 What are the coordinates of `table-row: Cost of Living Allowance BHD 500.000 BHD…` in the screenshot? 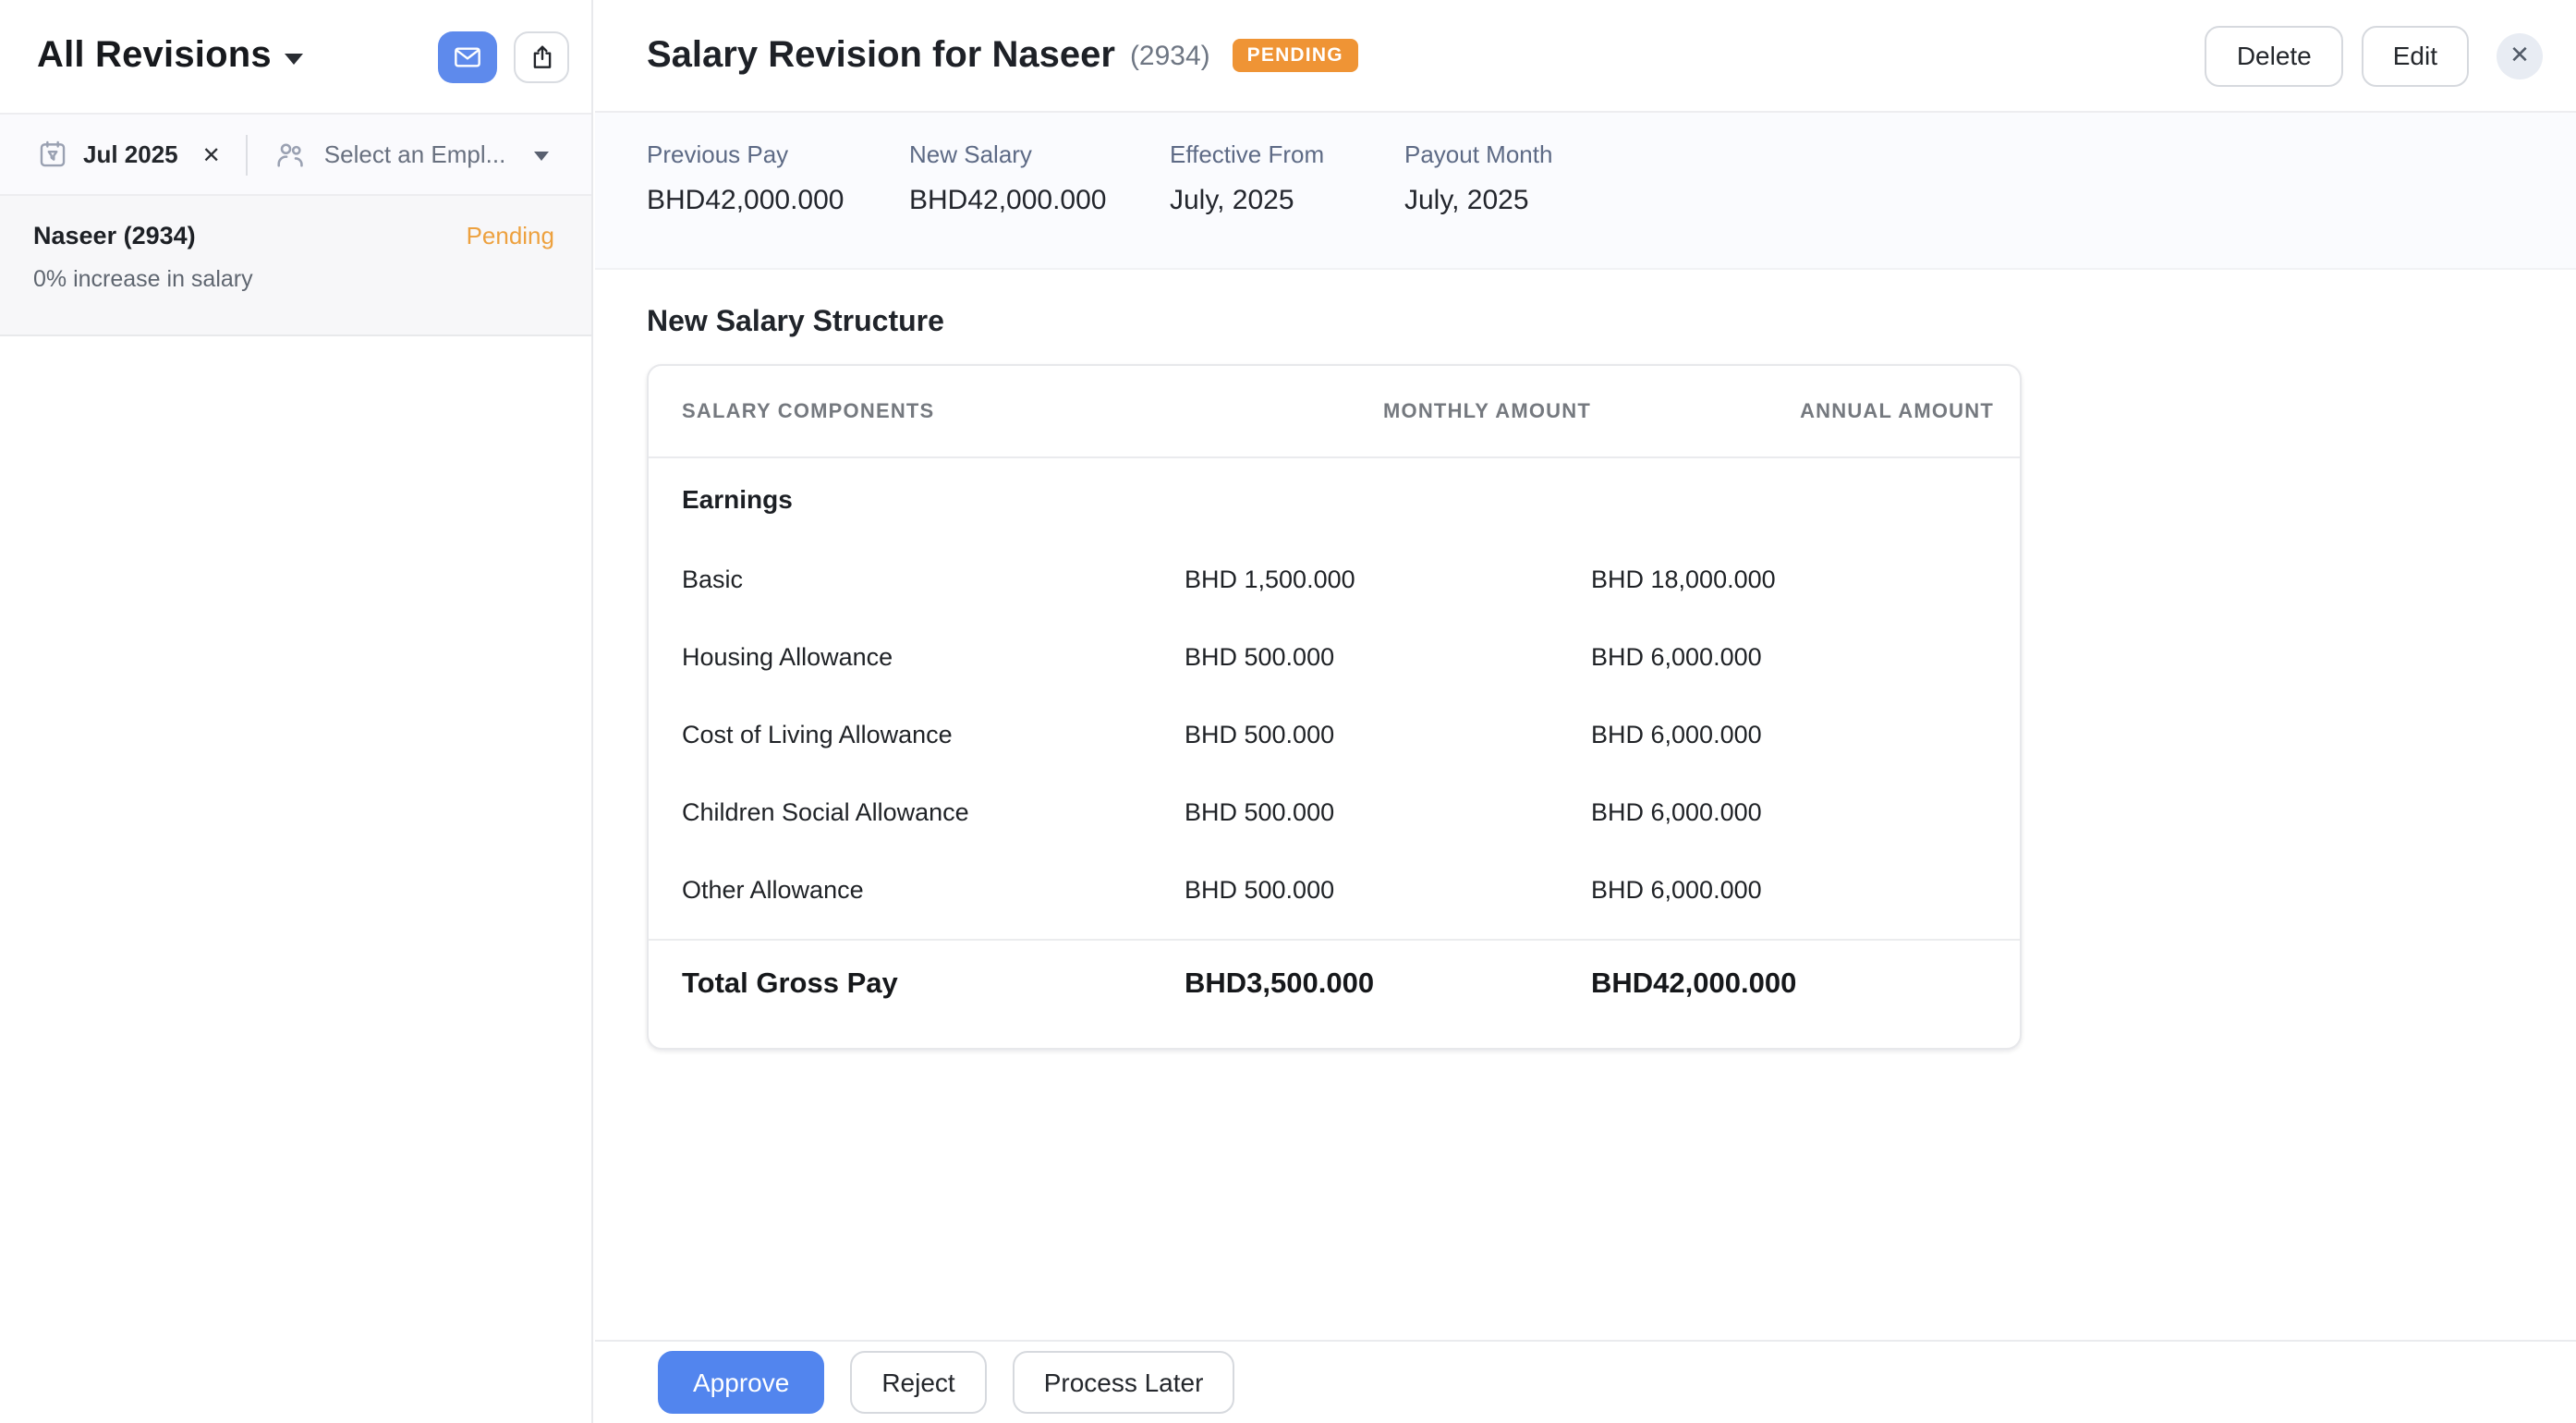 It's located at (1334, 733).